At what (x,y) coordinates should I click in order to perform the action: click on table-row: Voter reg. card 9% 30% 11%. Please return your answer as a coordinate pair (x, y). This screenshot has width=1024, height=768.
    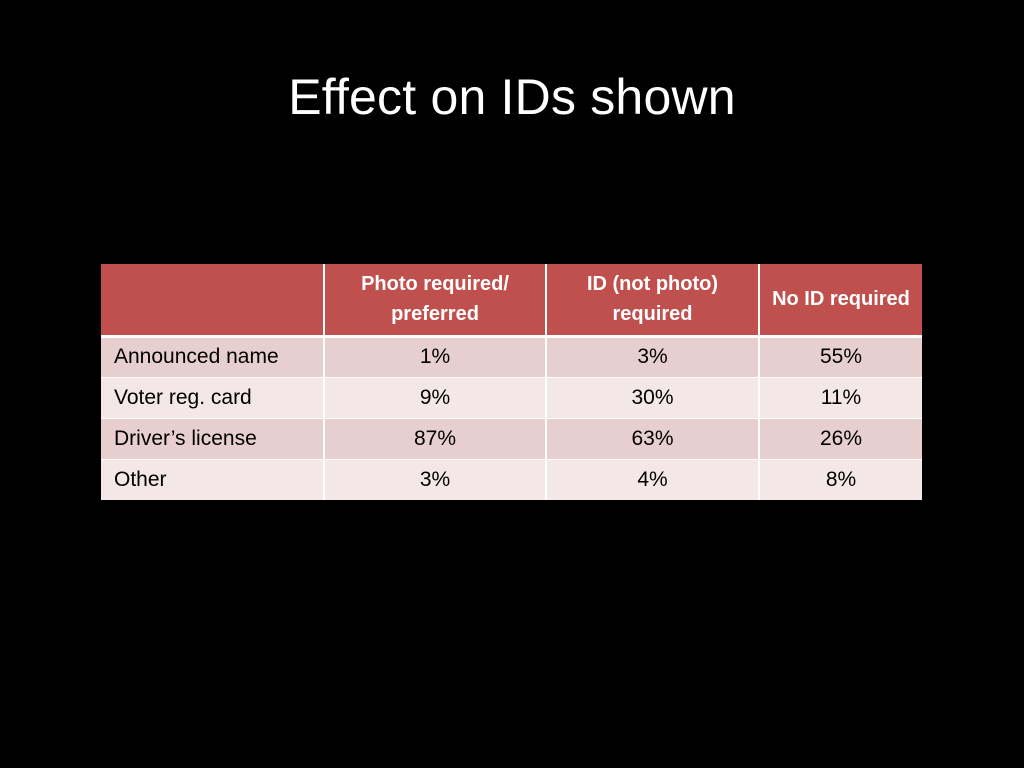
    Looking at the image, I should click on (511, 397).